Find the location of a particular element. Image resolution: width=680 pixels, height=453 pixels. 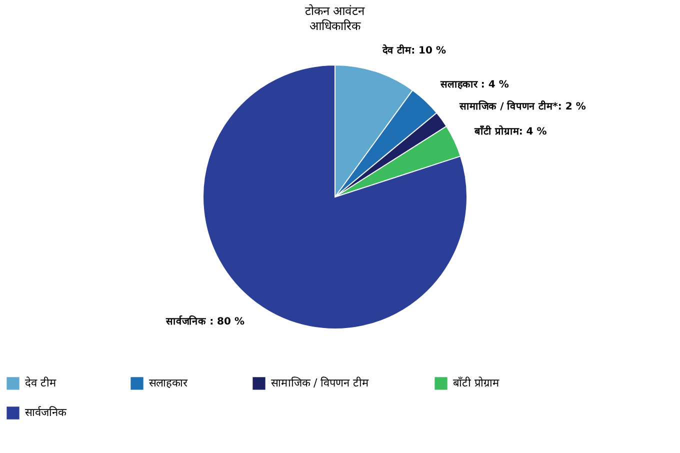

data-label: देव टीम: 10 % is located at coordinates (414, 50).